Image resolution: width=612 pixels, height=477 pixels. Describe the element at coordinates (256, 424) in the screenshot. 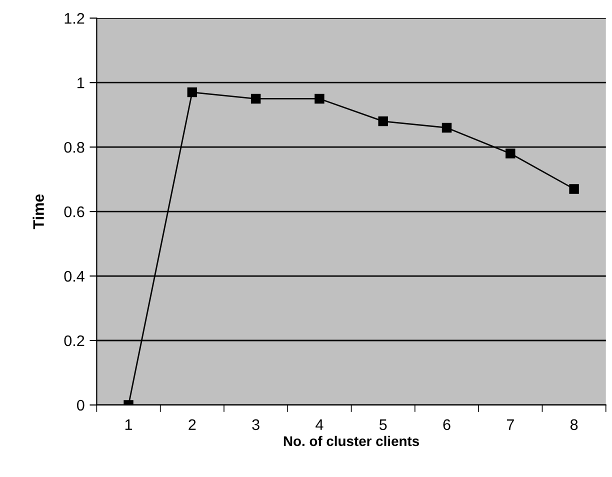

I see `x-tick-label: 3` at that location.